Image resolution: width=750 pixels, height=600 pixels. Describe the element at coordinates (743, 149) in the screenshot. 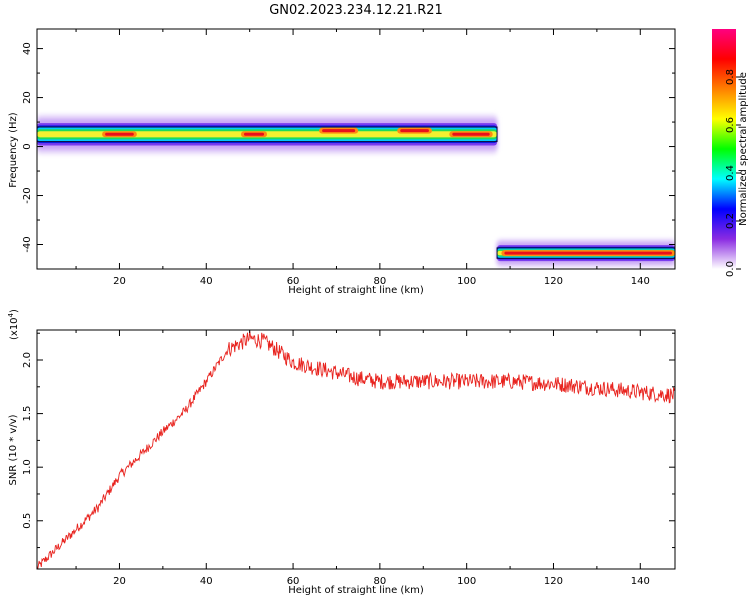

I see `colorbar-label: Normalized spectral amplitude` at that location.